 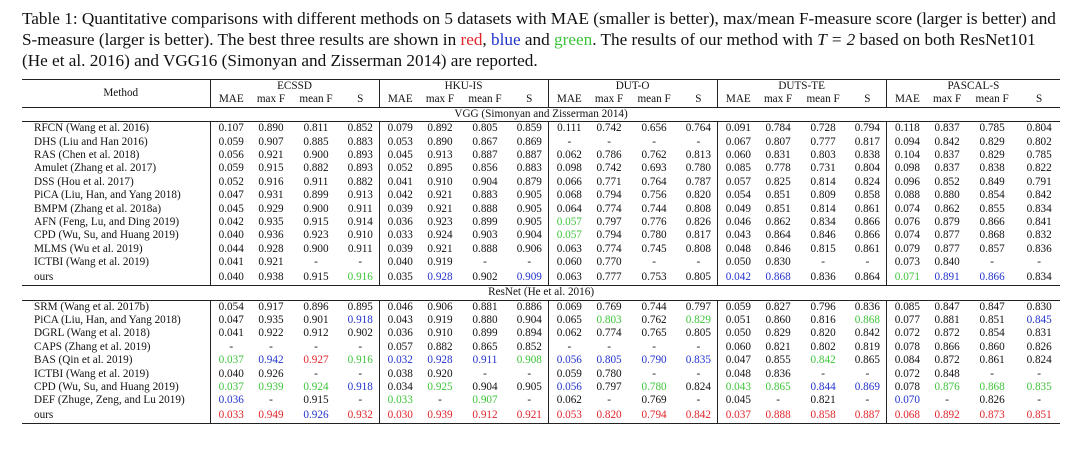 What do you see at coordinates (778, 195) in the screenshot?
I see `value-cell: 0.851` at bounding box center [778, 195].